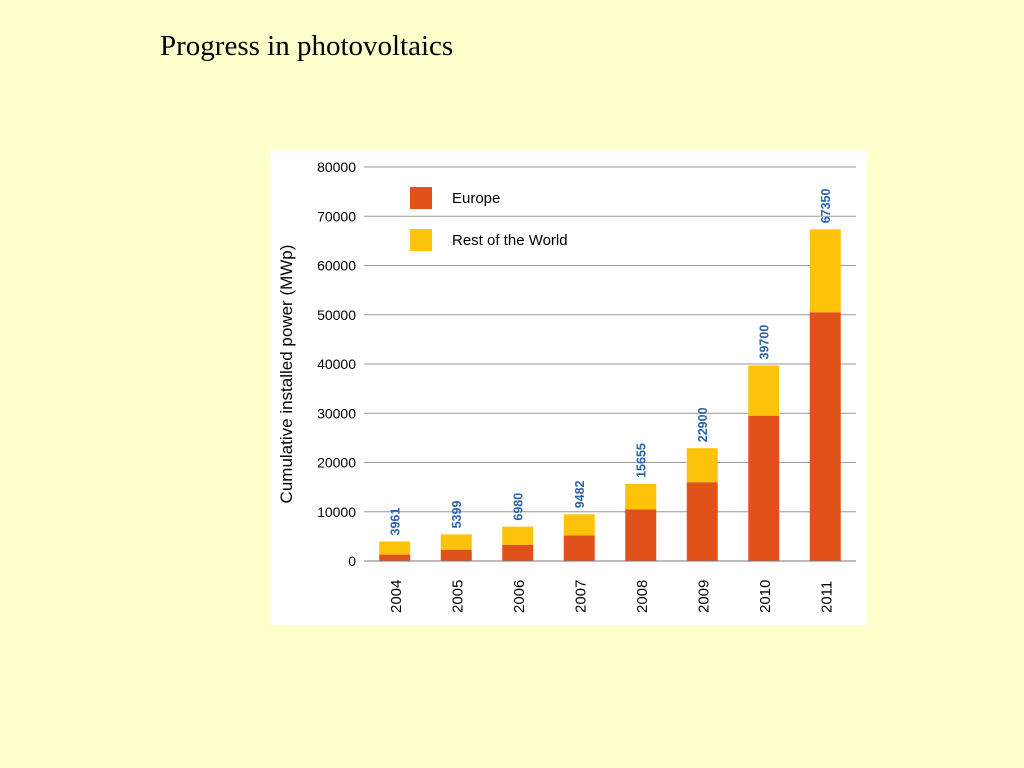 This screenshot has height=768, width=1024. What do you see at coordinates (352, 561) in the screenshot?
I see `y-tick-label: 0` at bounding box center [352, 561].